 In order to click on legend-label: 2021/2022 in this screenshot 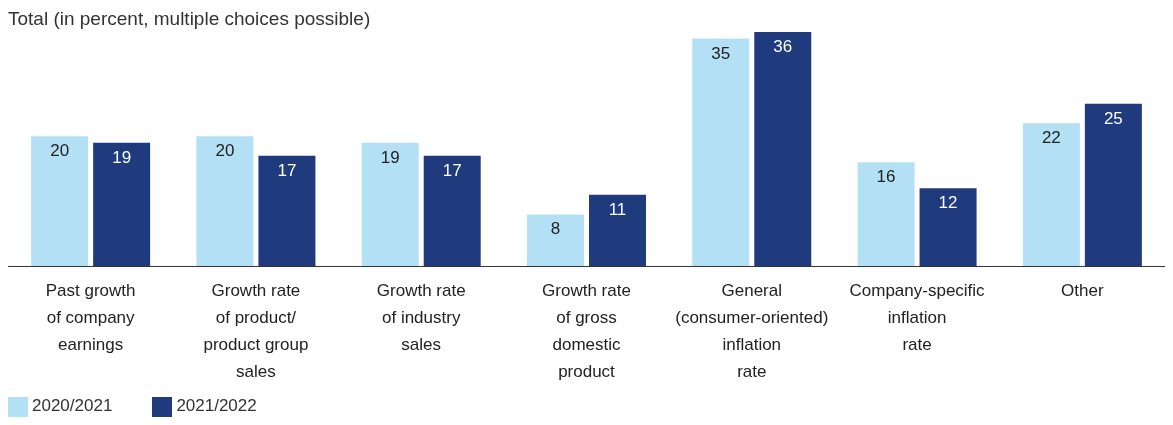, I will do `click(216, 406)`.